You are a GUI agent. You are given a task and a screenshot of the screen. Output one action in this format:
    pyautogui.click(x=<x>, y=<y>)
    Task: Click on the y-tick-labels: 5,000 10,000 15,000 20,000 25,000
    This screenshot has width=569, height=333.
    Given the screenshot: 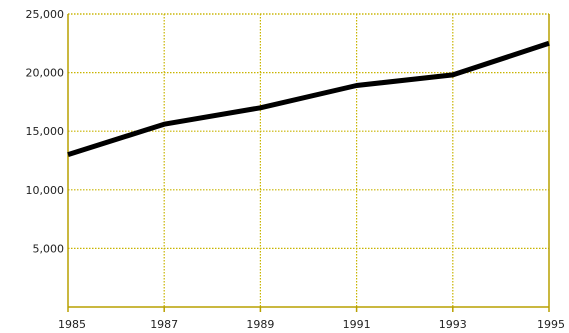 What is the action you would take?
    pyautogui.click(x=45, y=131)
    